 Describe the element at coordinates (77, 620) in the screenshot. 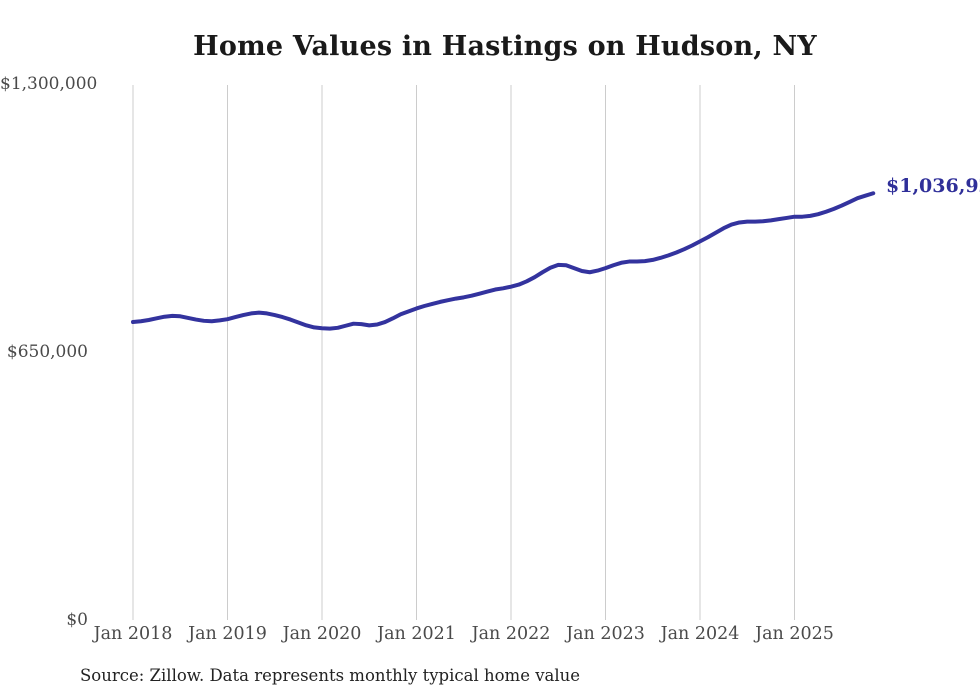

I see `y-tick-label-zero: $0` at that location.